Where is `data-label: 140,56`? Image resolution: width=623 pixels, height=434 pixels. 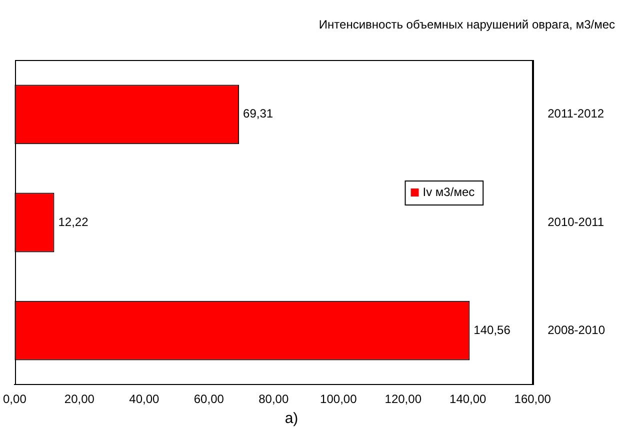 data-label: 140,56 is located at coordinates (492, 329).